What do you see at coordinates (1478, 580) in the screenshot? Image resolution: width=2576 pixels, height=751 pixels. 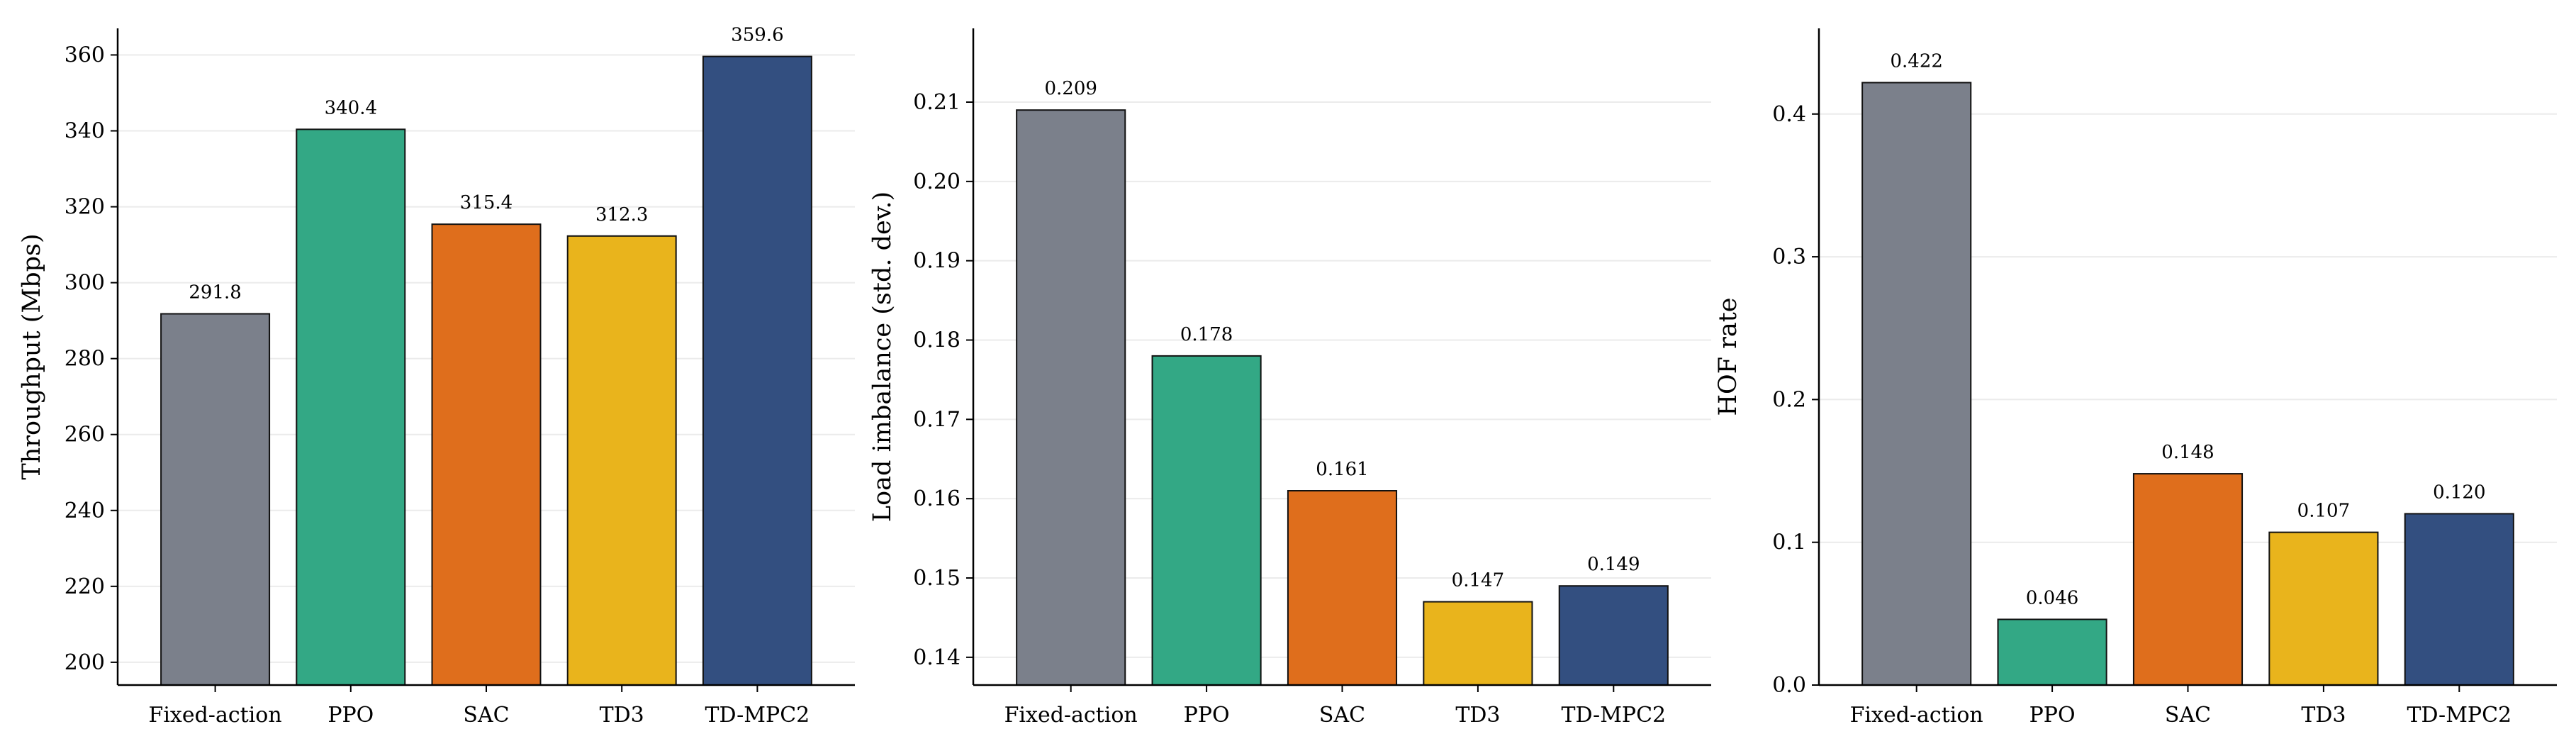 I see `bar-value-label: 0.147` at bounding box center [1478, 580].